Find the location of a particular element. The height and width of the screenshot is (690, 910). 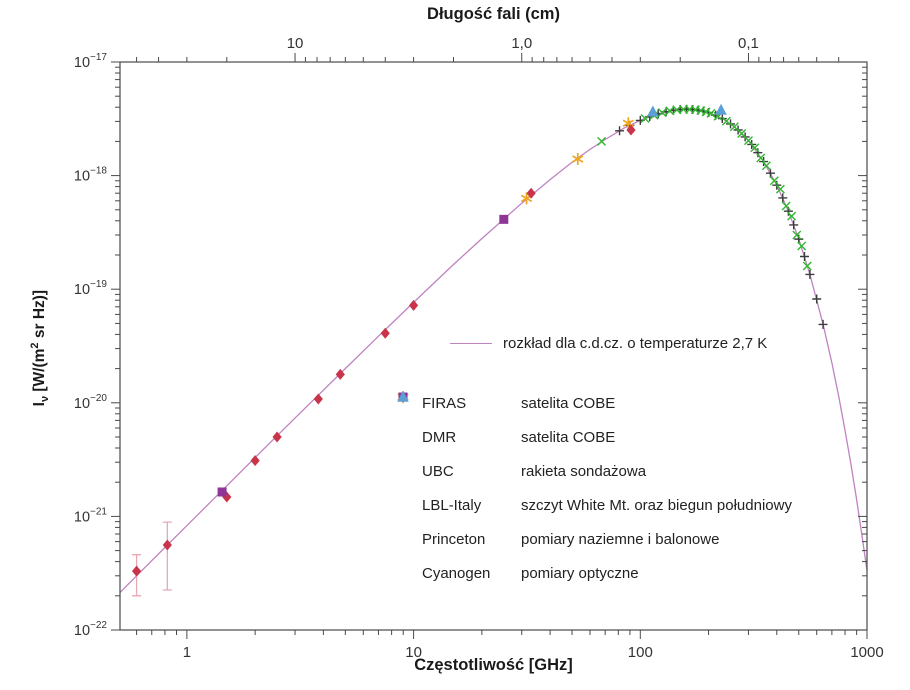

x-tick-label: 10 is located at coordinates (413, 652).